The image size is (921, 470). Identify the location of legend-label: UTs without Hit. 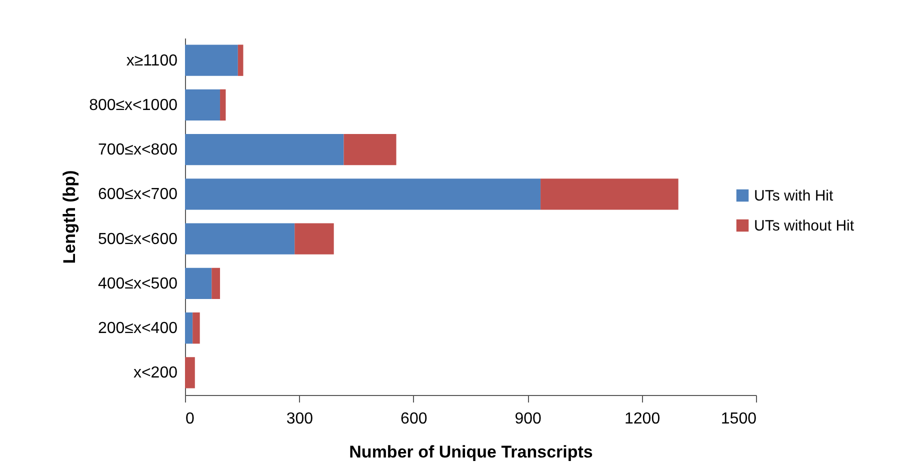
(804, 226).